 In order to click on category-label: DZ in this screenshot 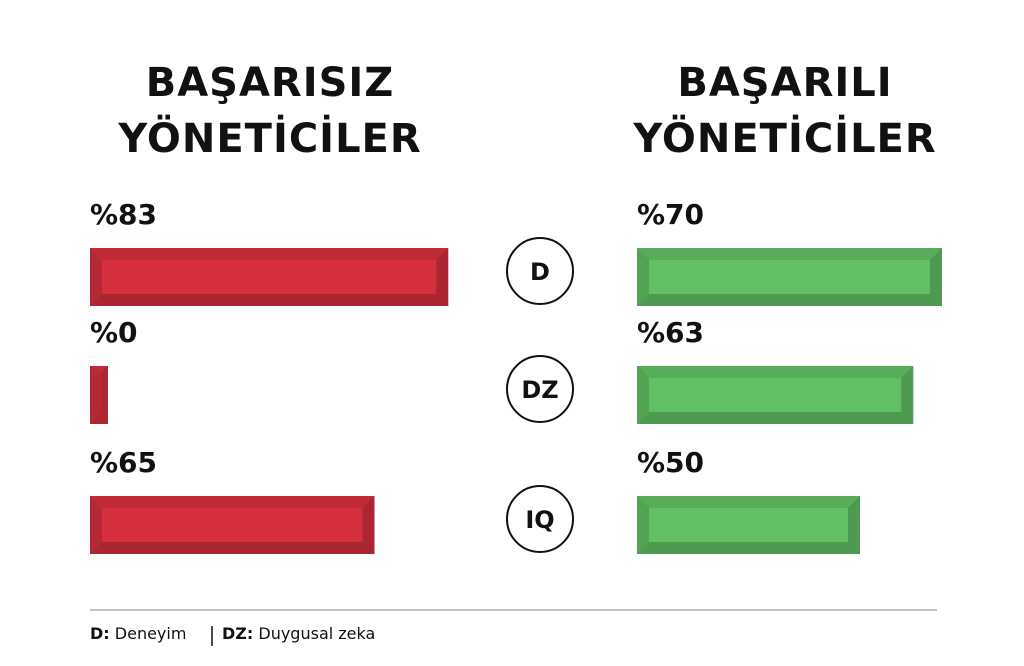, I will do `click(539, 390)`.